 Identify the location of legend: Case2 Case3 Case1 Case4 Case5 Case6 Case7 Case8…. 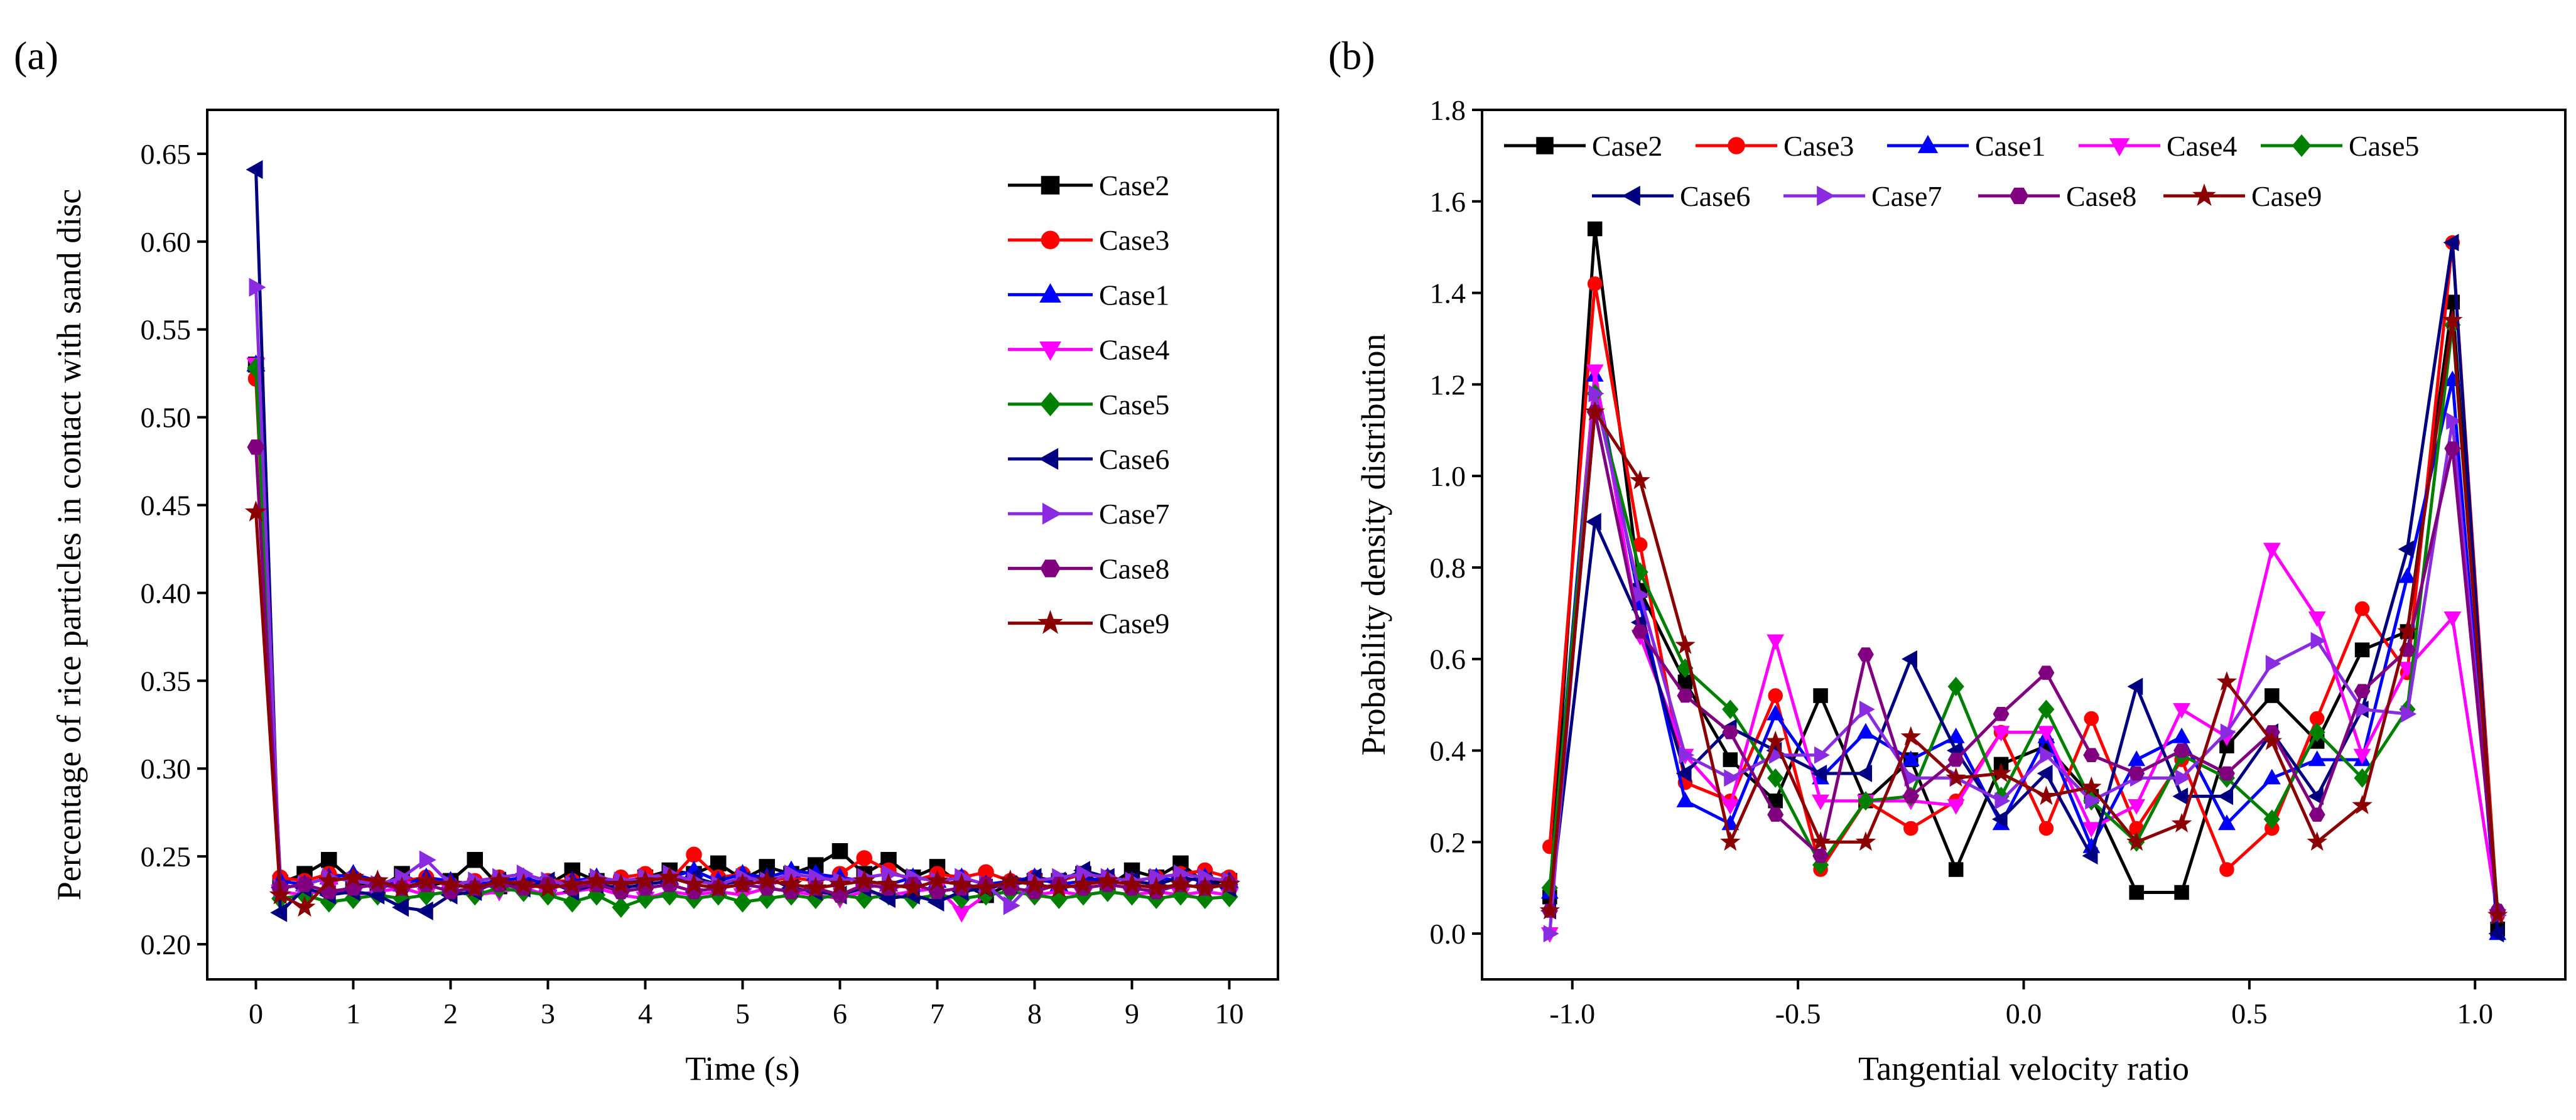
(1088, 405).